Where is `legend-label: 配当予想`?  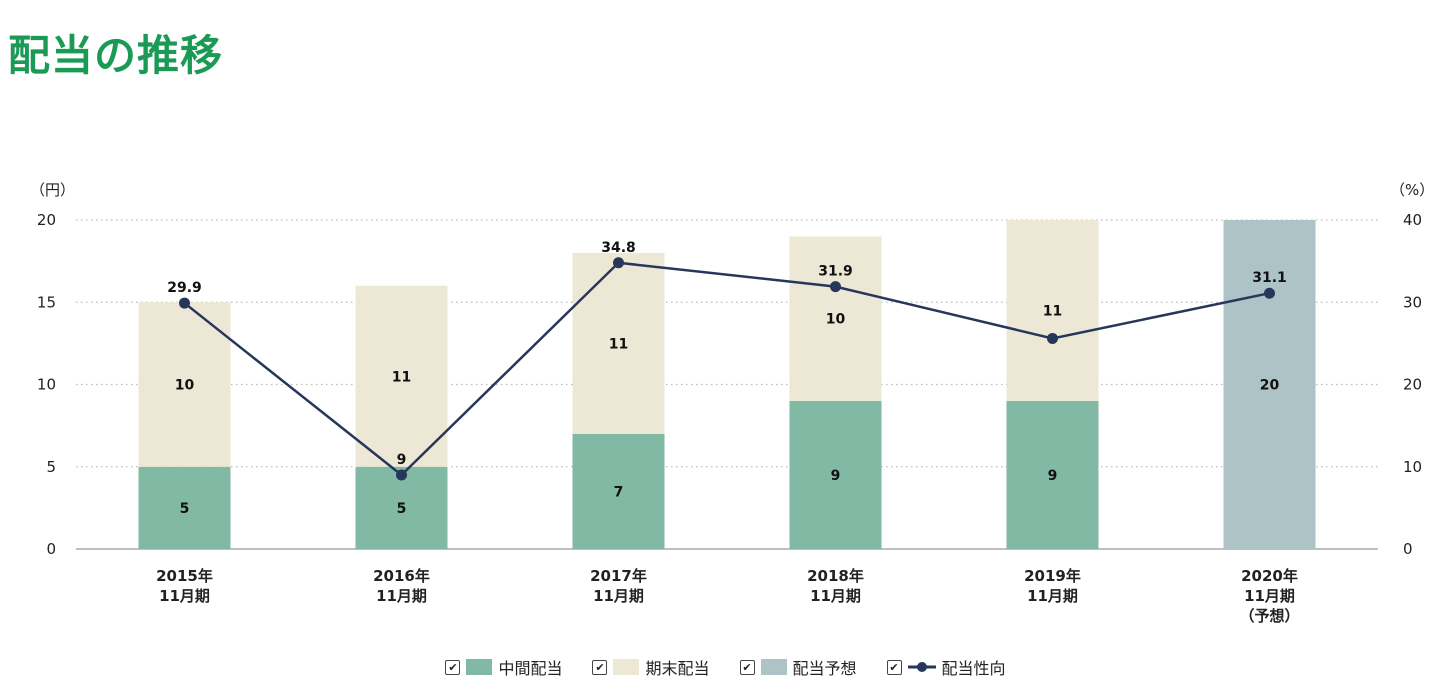
legend-label: 配当予想 is located at coordinates (824, 668).